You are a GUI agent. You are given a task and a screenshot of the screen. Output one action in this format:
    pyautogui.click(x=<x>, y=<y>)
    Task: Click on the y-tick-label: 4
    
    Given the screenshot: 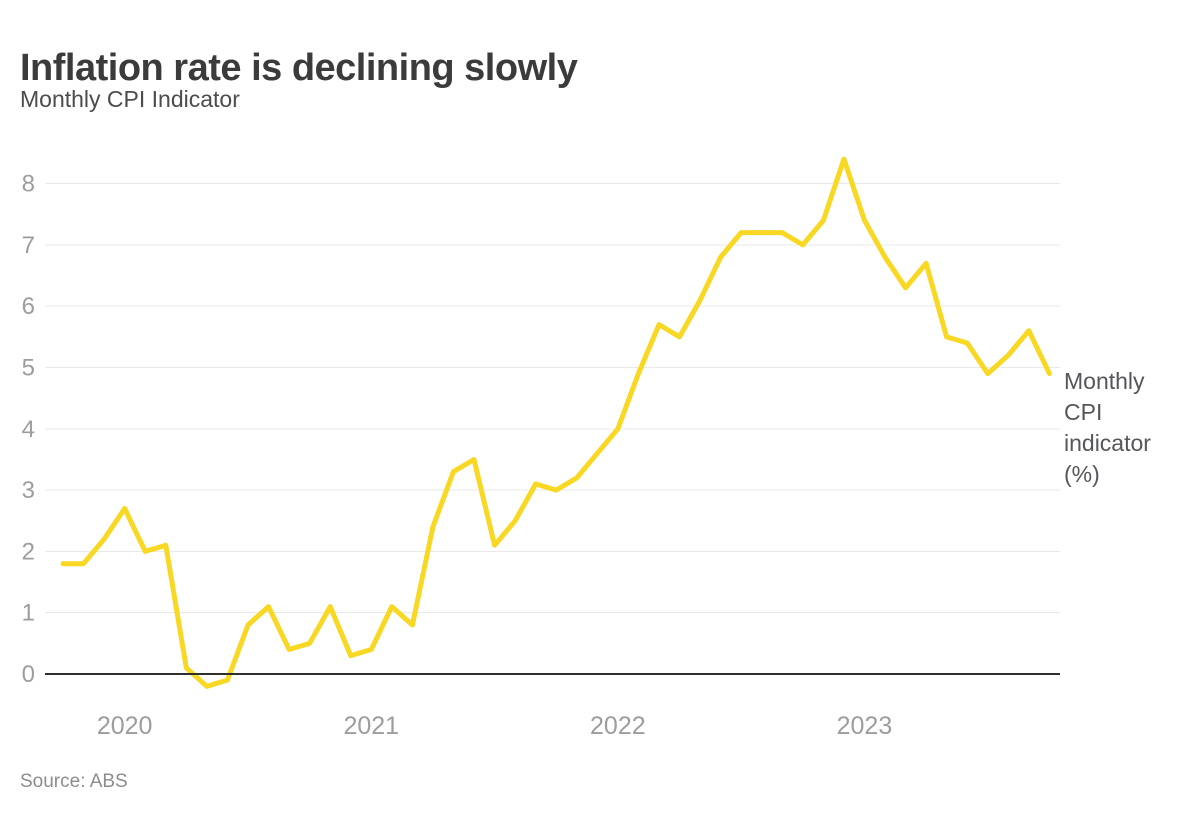 What is the action you would take?
    pyautogui.click(x=28, y=429)
    